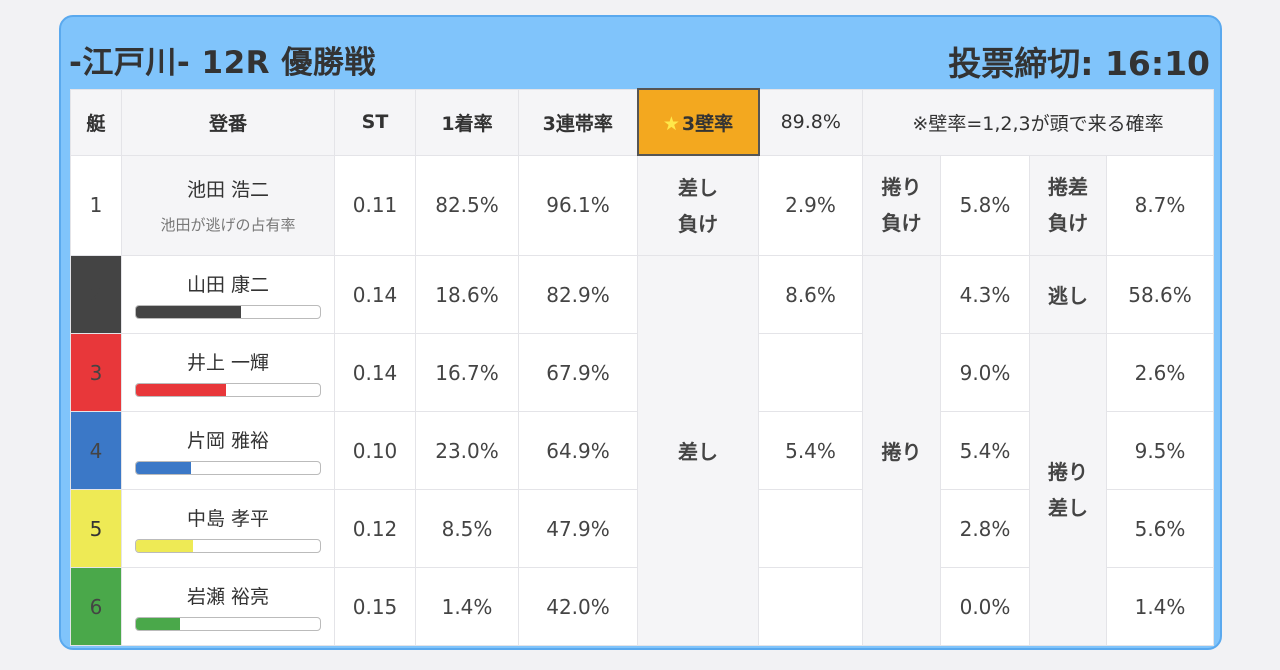 Image resolution: width=1280 pixels, height=670 pixels. I want to click on racer-name: 片岡 雅裕, so click(228, 441).